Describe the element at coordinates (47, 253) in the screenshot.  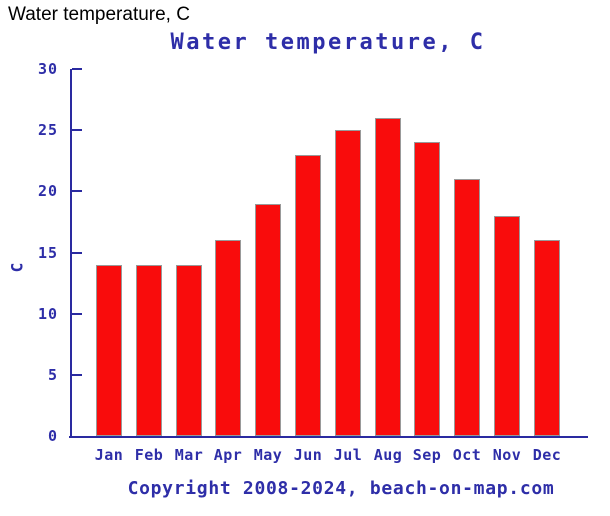
I see `y-tick-label-15: 15` at that location.